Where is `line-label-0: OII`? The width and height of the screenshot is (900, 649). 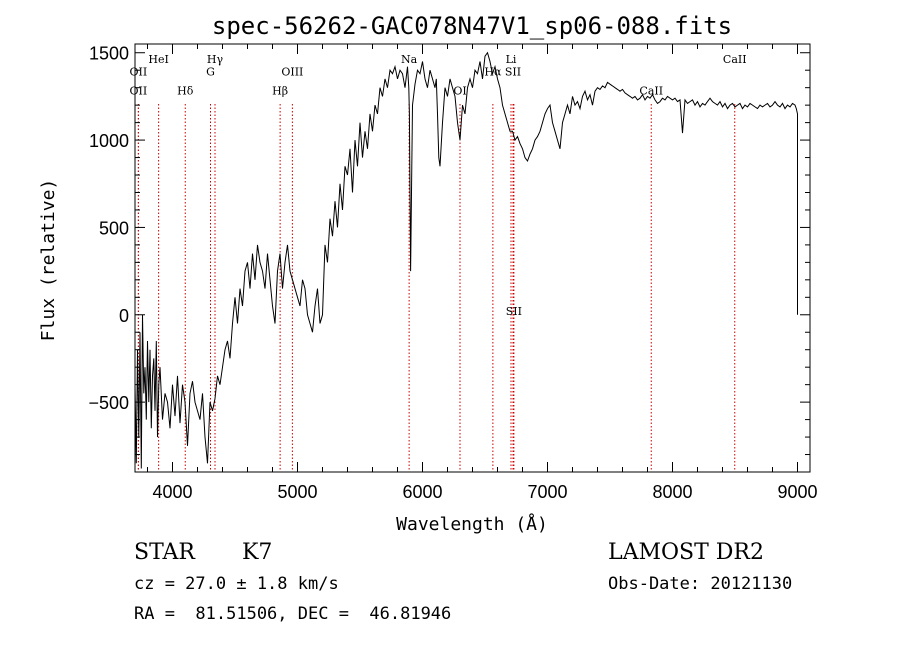 line-label-0: OII is located at coordinates (139, 71).